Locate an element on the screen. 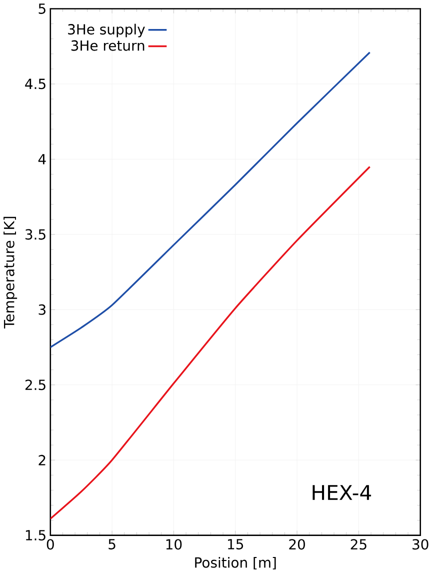 The height and width of the screenshot is (573, 433). y-tick-label: 4 is located at coordinates (42, 159).